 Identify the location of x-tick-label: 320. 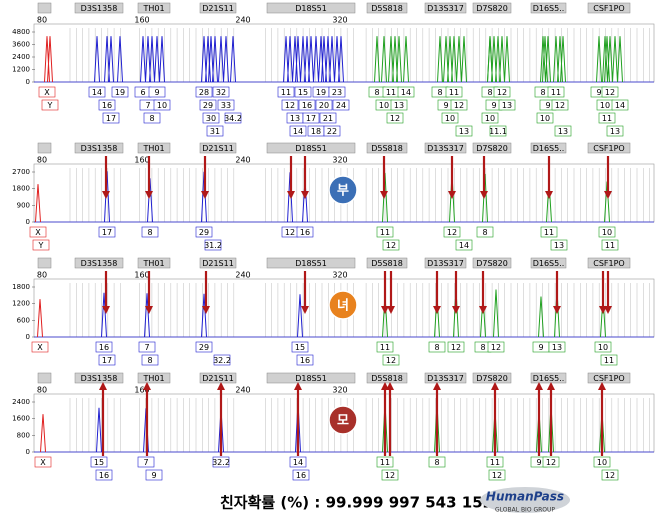
(339, 275).